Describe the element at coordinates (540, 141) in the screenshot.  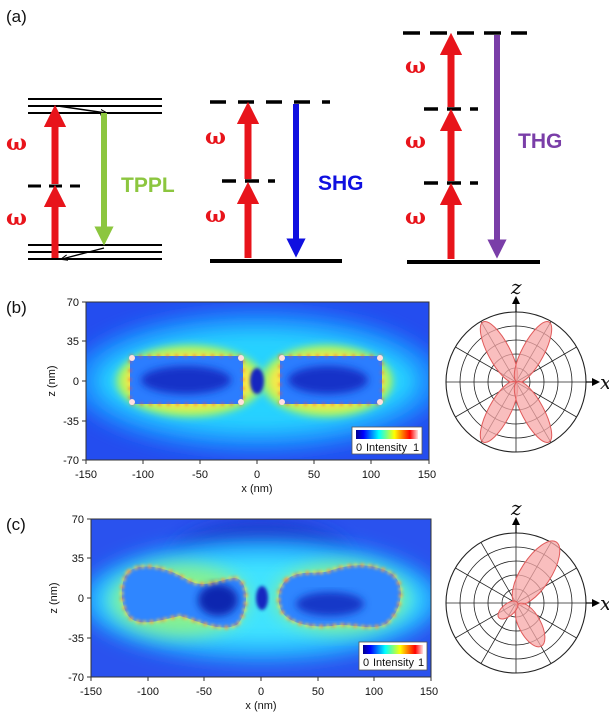
I see `thg-label: THG` at that location.